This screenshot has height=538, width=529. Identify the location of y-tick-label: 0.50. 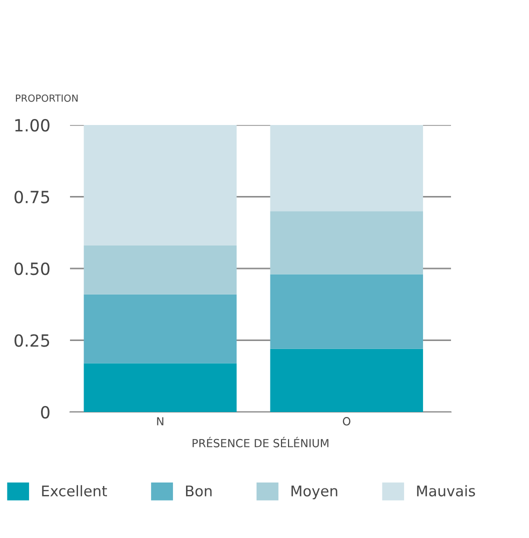
(32, 269).